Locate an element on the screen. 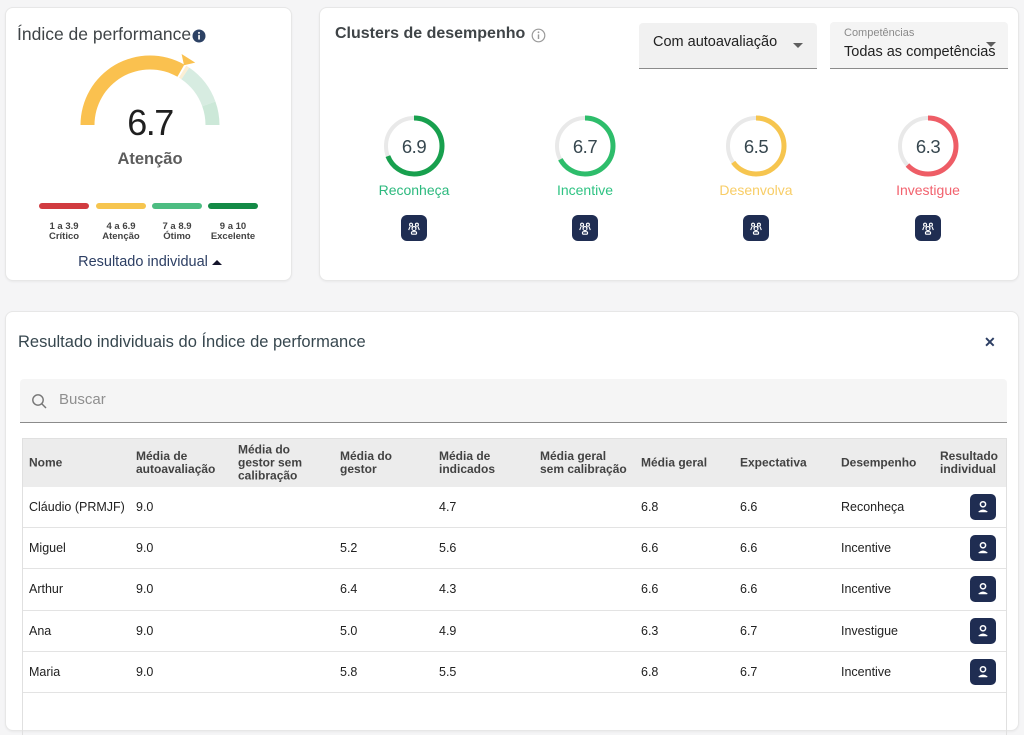 The height and width of the screenshot is (735, 1024). svg-text: 6.3 is located at coordinates (928, 146).